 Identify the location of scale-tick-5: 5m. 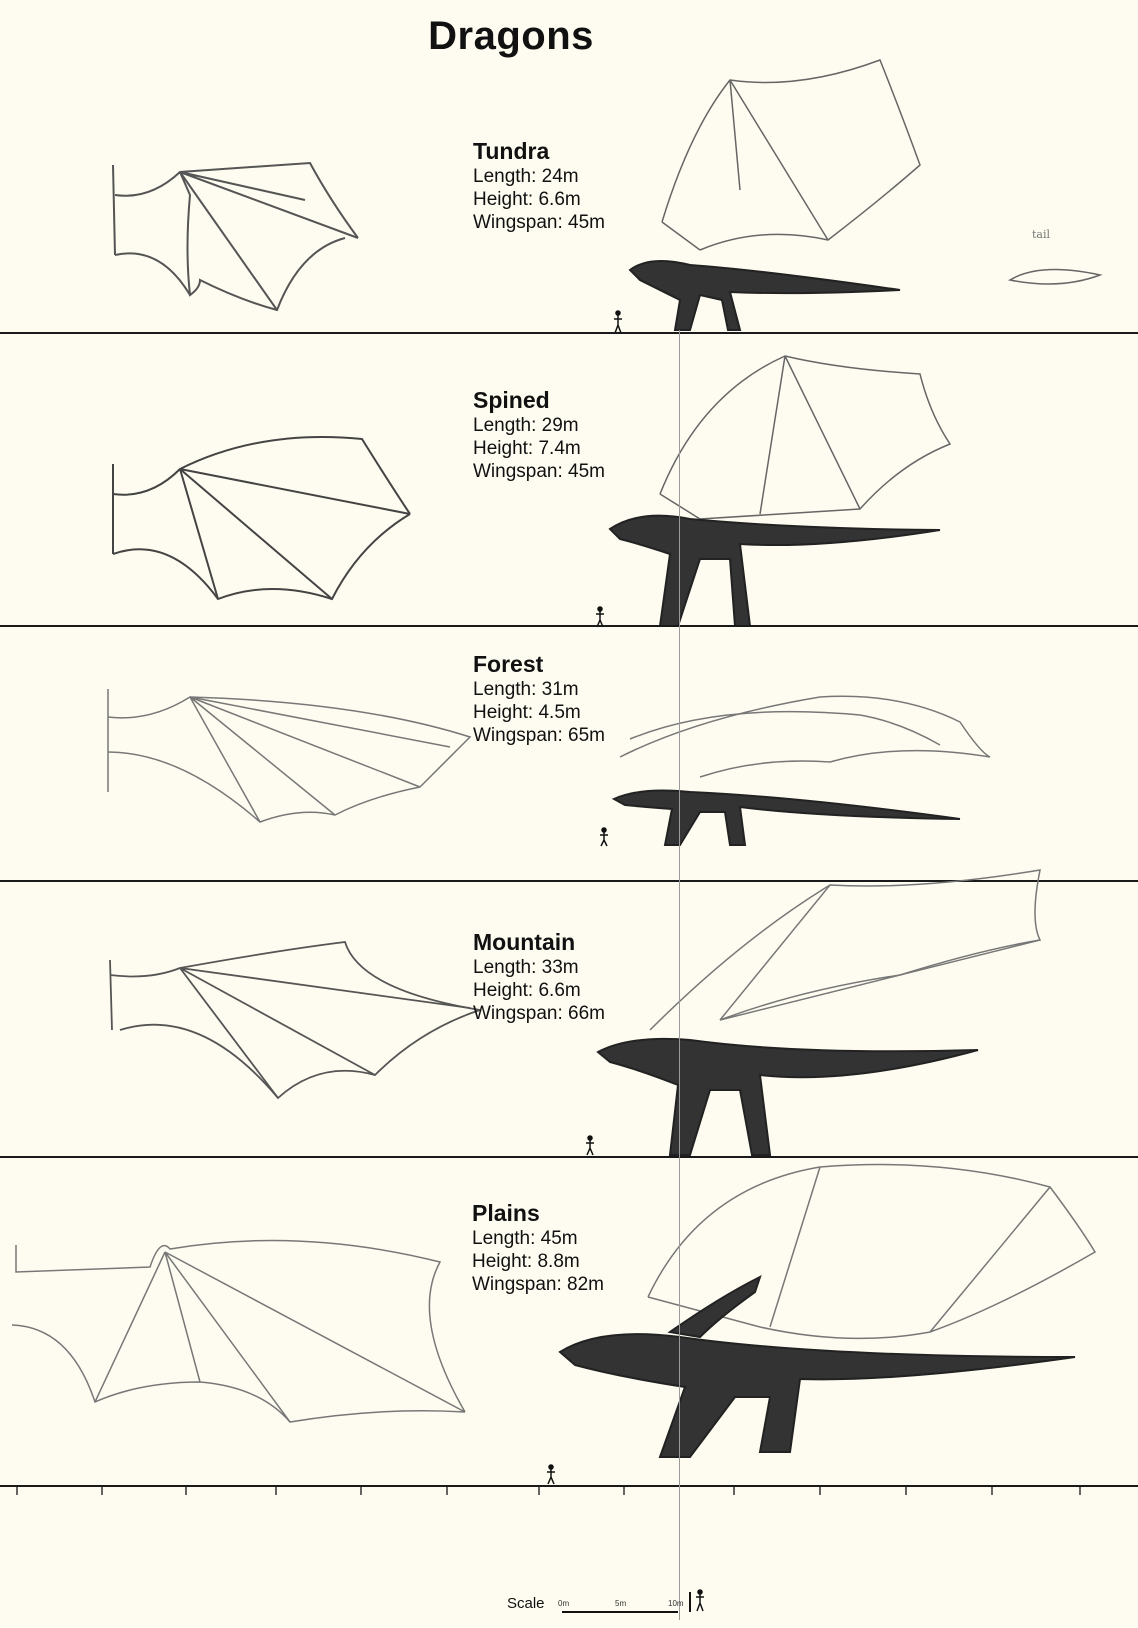
(620, 1603).